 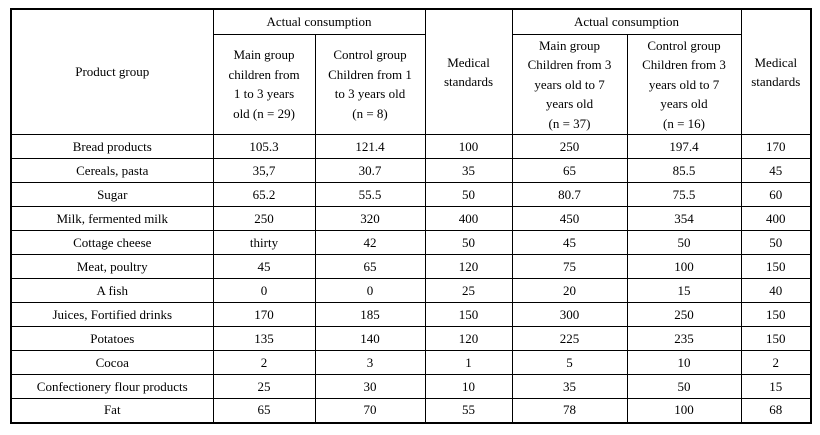 What do you see at coordinates (468, 386) in the screenshot?
I see `value-cell: 10` at bounding box center [468, 386].